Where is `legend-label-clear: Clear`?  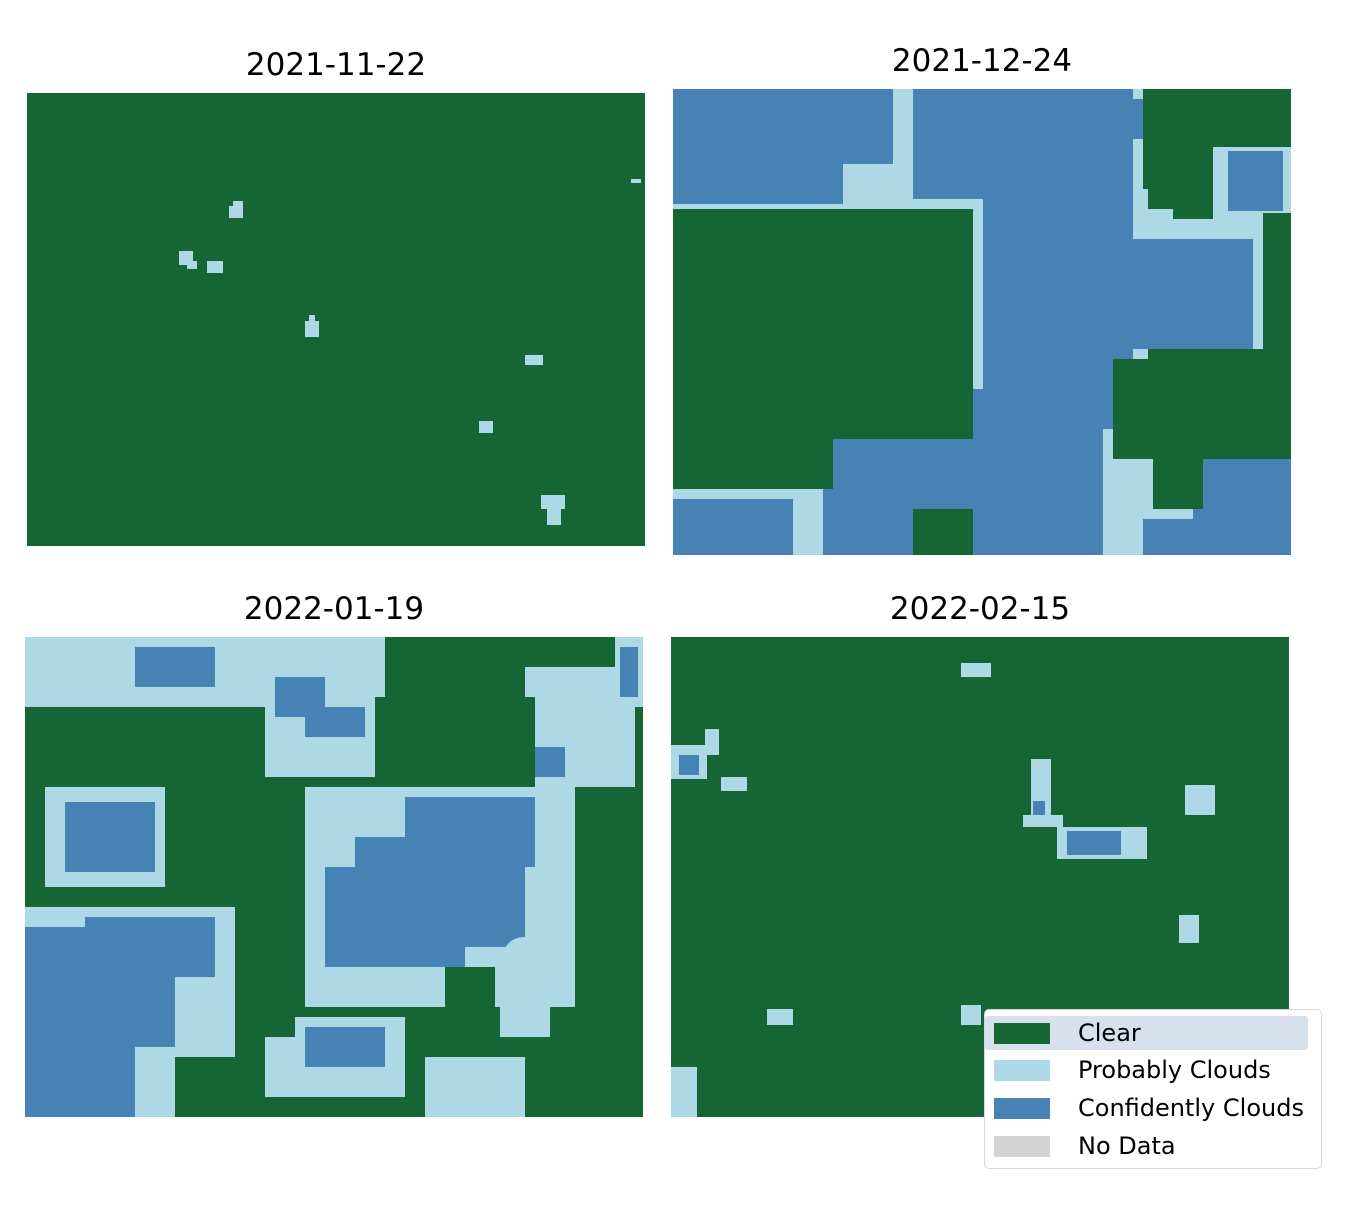
legend-label-clear: Clear is located at coordinates (1109, 1033).